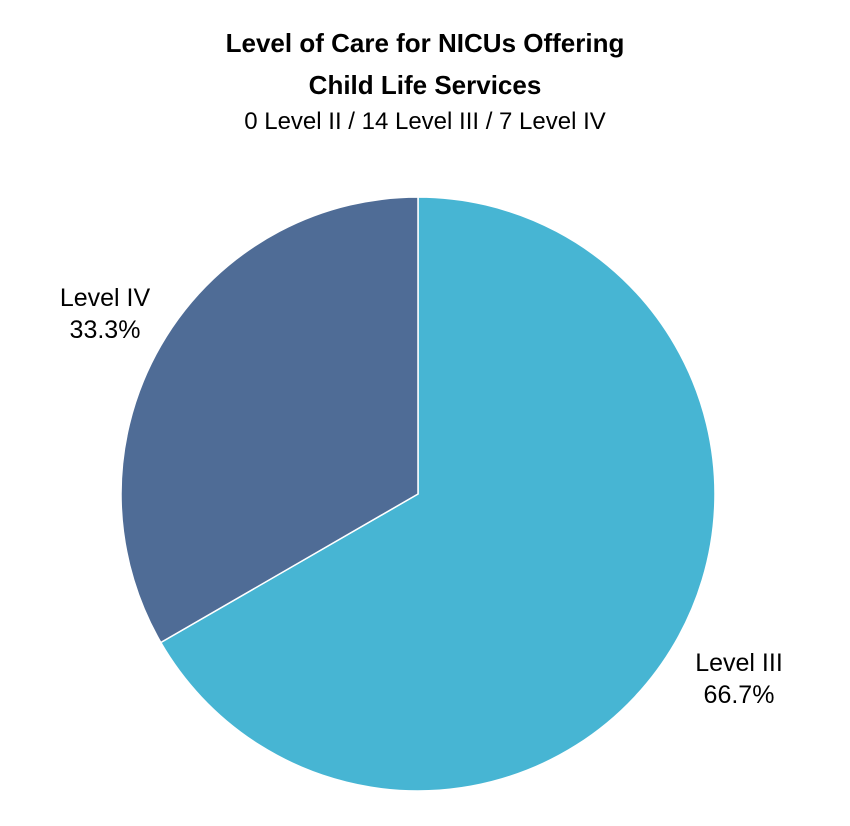  Describe the element at coordinates (105, 314) in the screenshot. I see `slice-label-level-iv: Level IV 33.3%` at that location.